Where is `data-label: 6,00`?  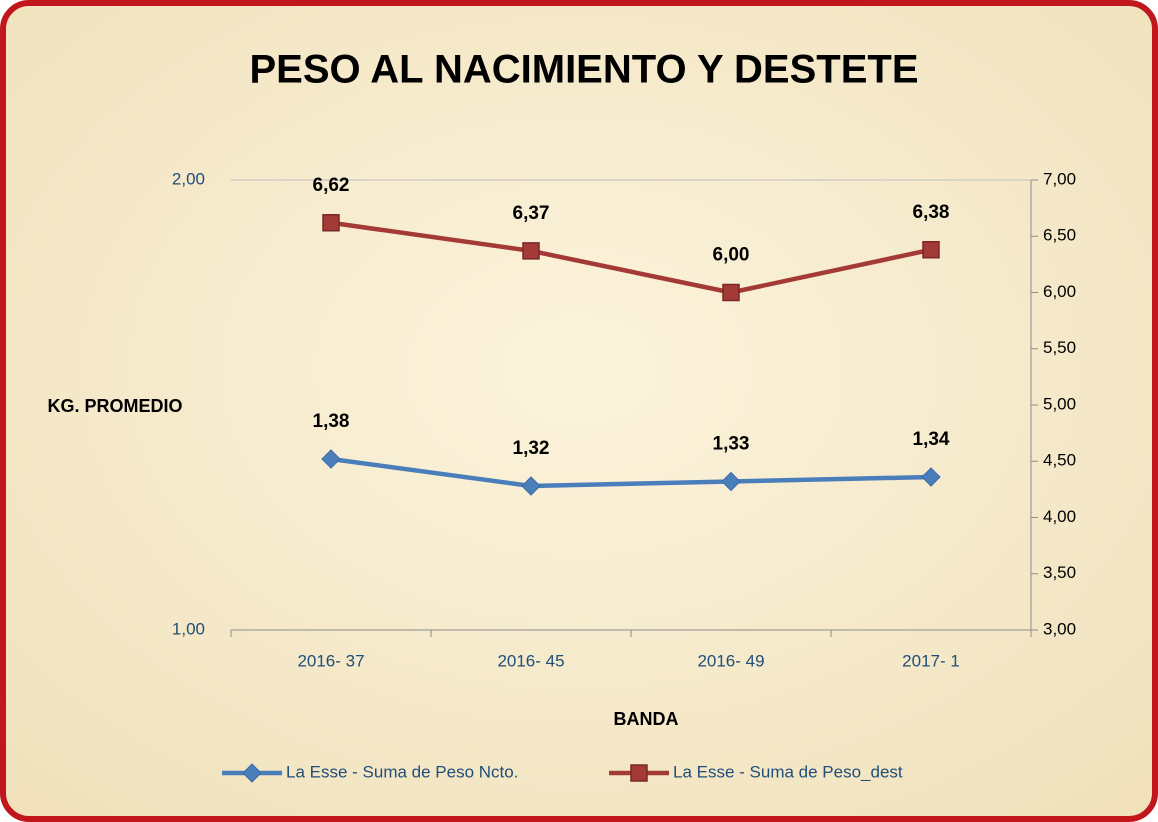 data-label: 6,00 is located at coordinates (731, 255).